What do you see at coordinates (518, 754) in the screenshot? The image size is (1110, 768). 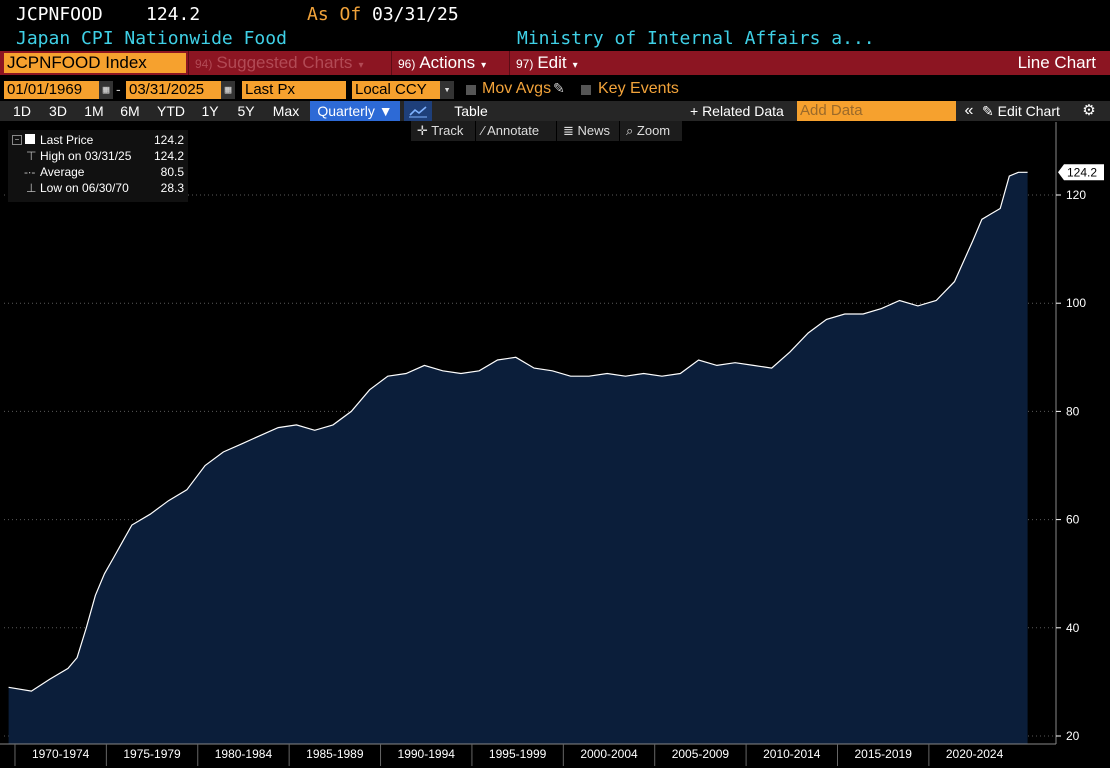 I see `x-tick-label: 1995-1999` at bounding box center [518, 754].